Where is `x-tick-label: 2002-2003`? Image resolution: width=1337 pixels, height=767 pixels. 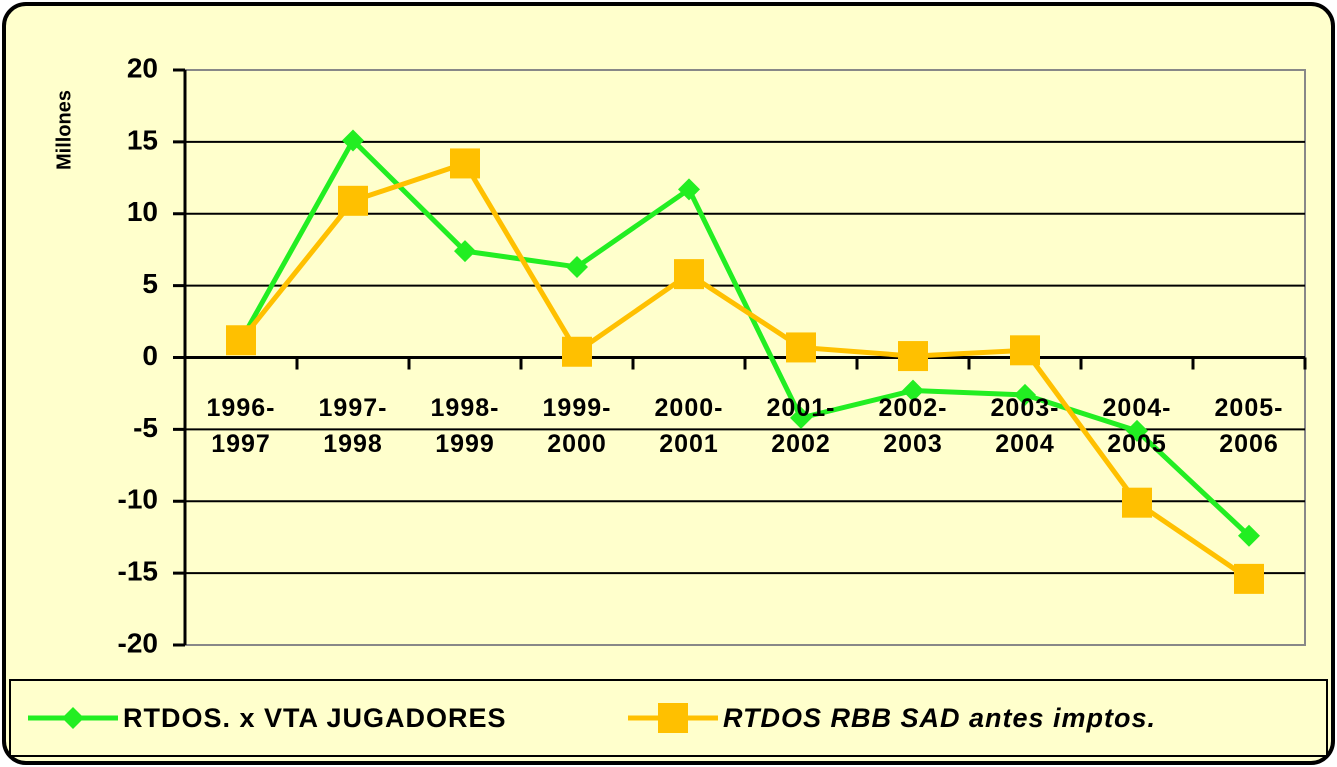 x-tick-label: 2002-2003 is located at coordinates (913, 425).